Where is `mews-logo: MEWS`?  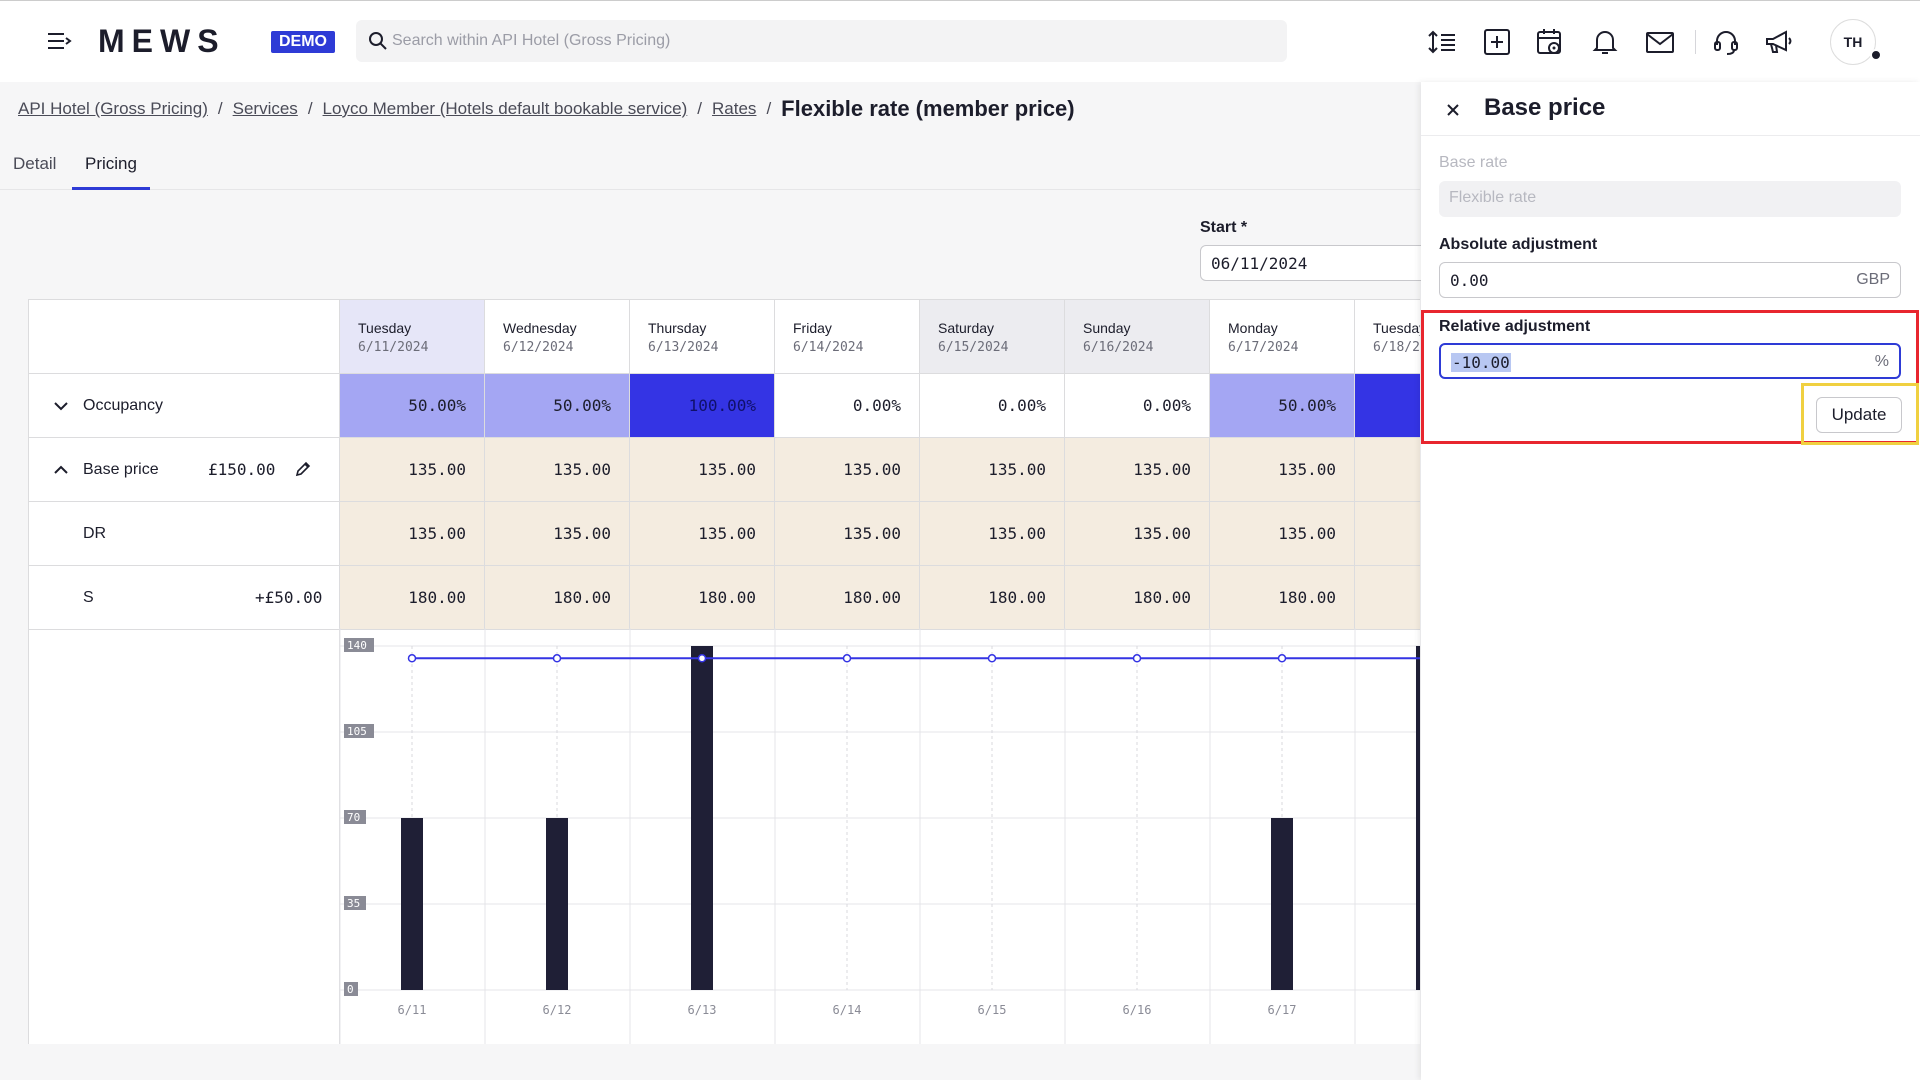 mews-logo: MEWS is located at coordinates (162, 41).